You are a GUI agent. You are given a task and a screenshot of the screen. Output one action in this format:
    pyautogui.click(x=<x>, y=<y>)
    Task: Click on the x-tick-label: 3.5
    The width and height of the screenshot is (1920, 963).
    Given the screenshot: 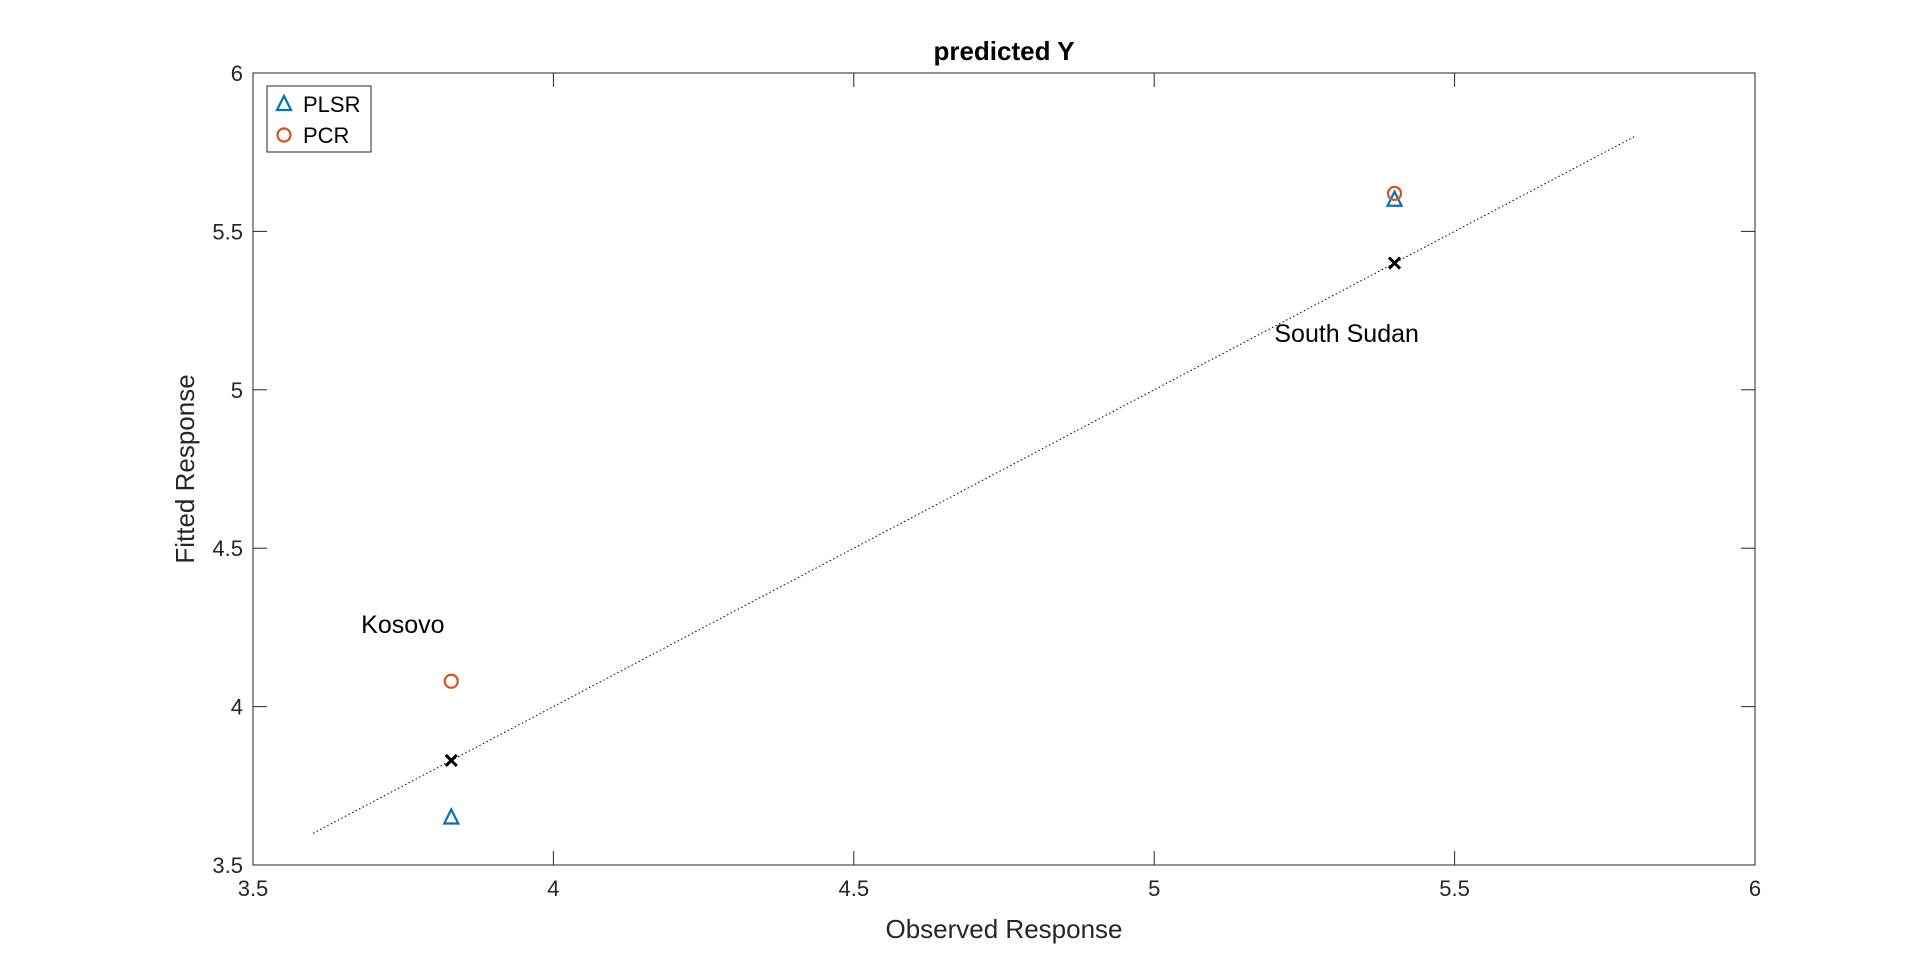 What is the action you would take?
    pyautogui.click(x=253, y=888)
    